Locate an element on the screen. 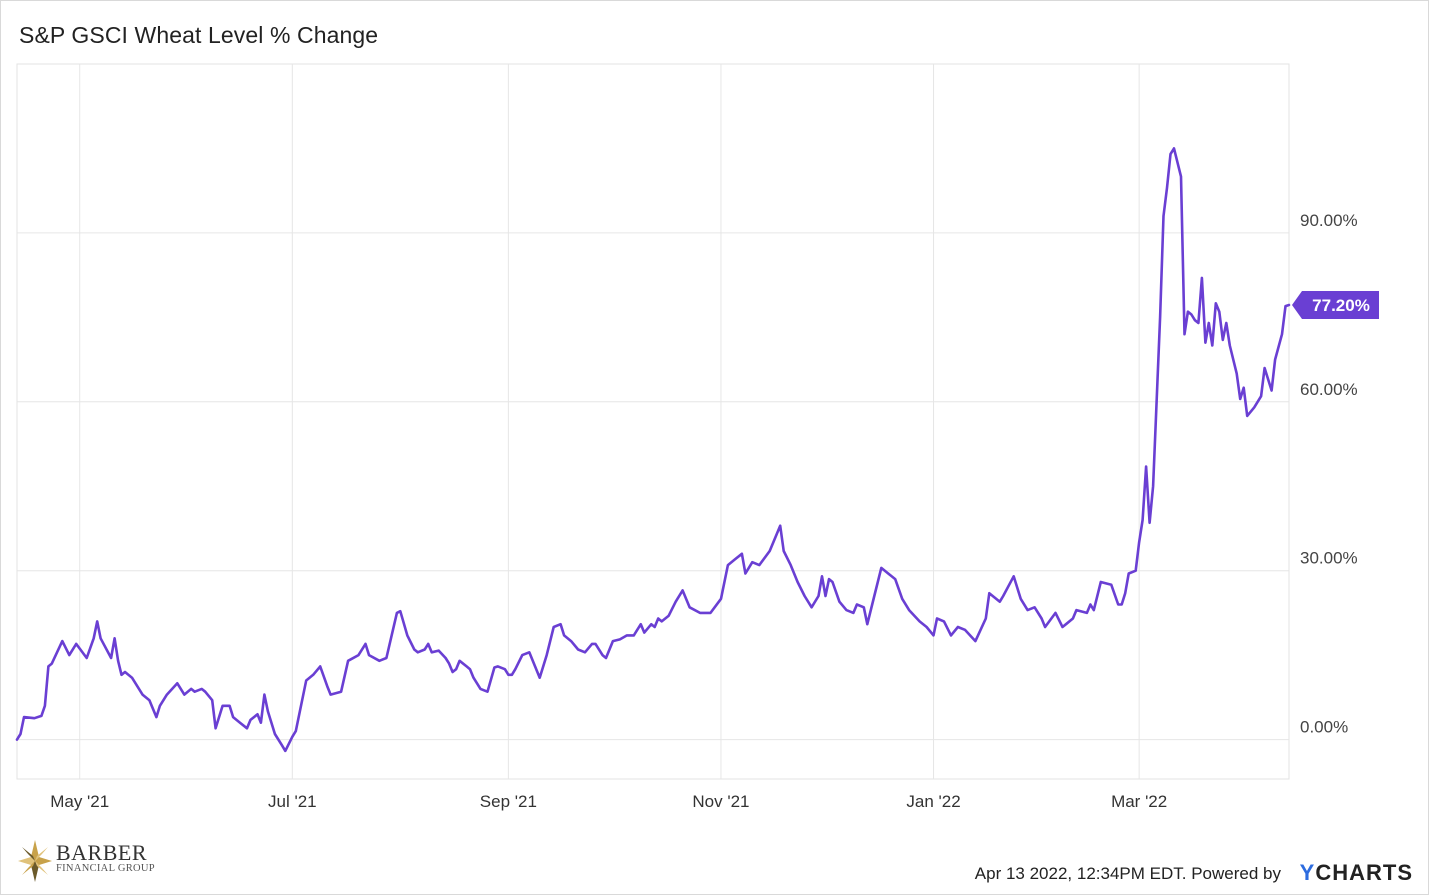 The width and height of the screenshot is (1429, 895). chart-title: S&P GSCI Wheat Level % Change is located at coordinates (199, 35).